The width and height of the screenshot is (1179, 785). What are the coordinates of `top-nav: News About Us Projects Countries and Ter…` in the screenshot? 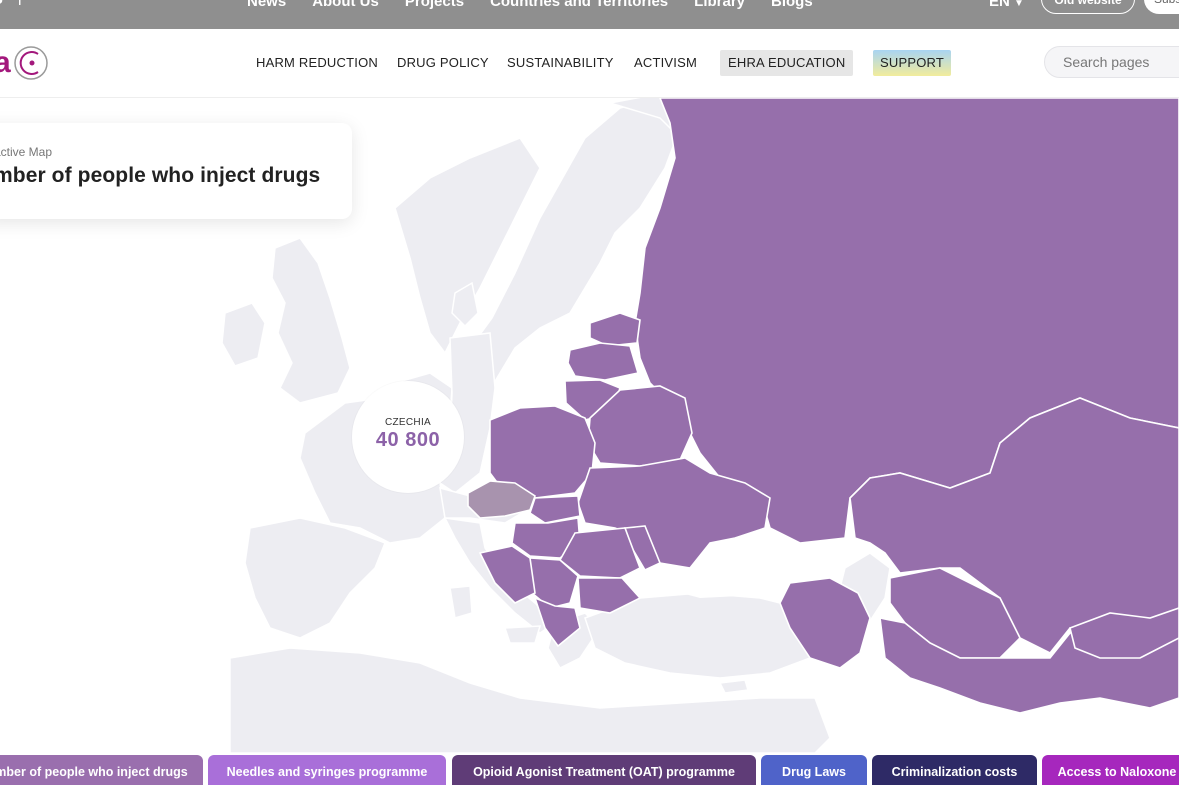 It's located at (530, 5).